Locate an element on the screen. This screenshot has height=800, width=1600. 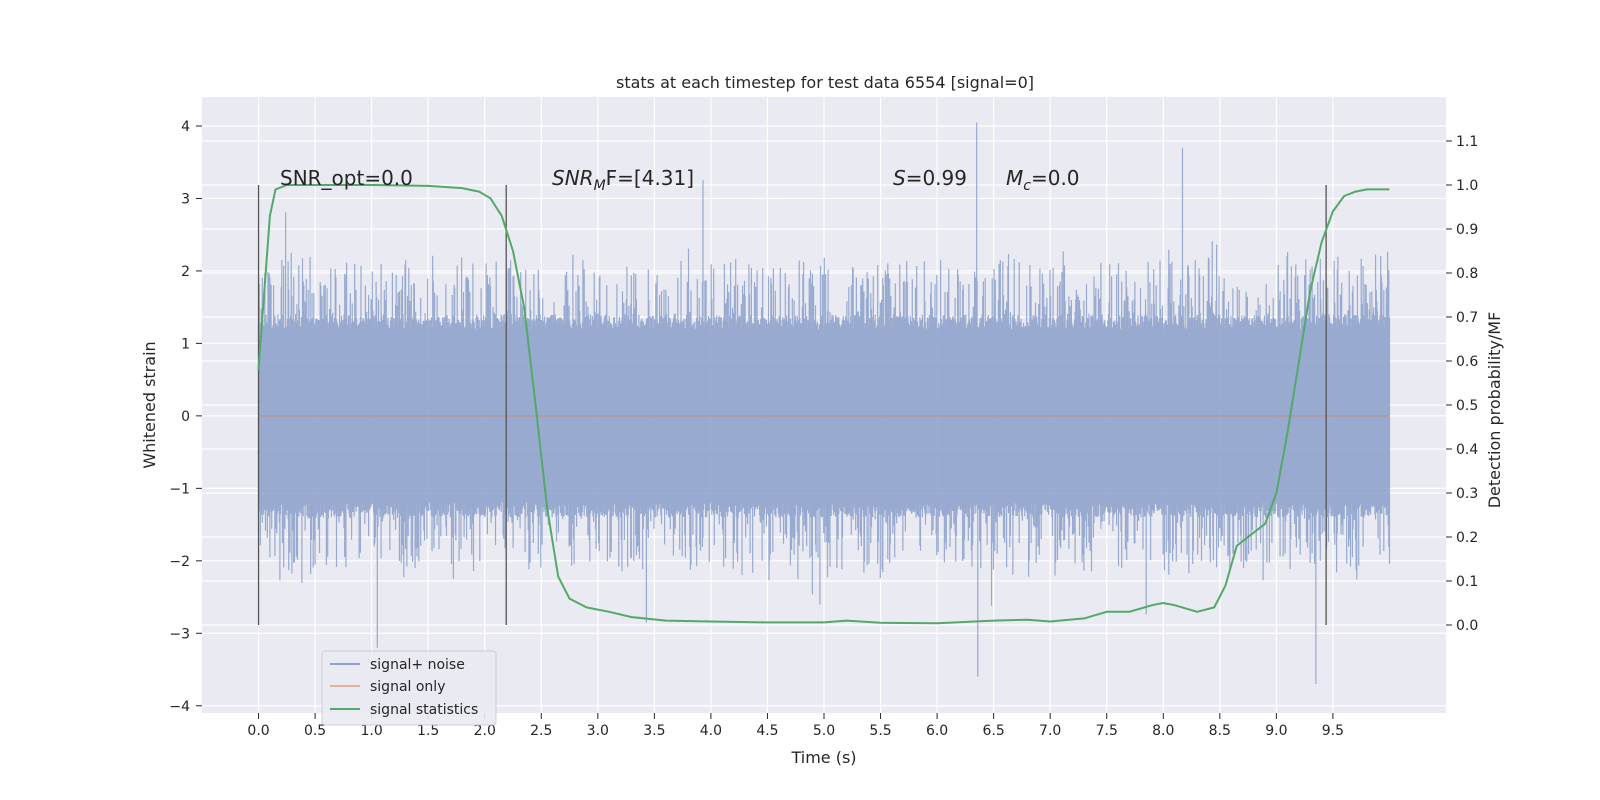
x-axis-label: Time (s) is located at coordinates (823, 757).